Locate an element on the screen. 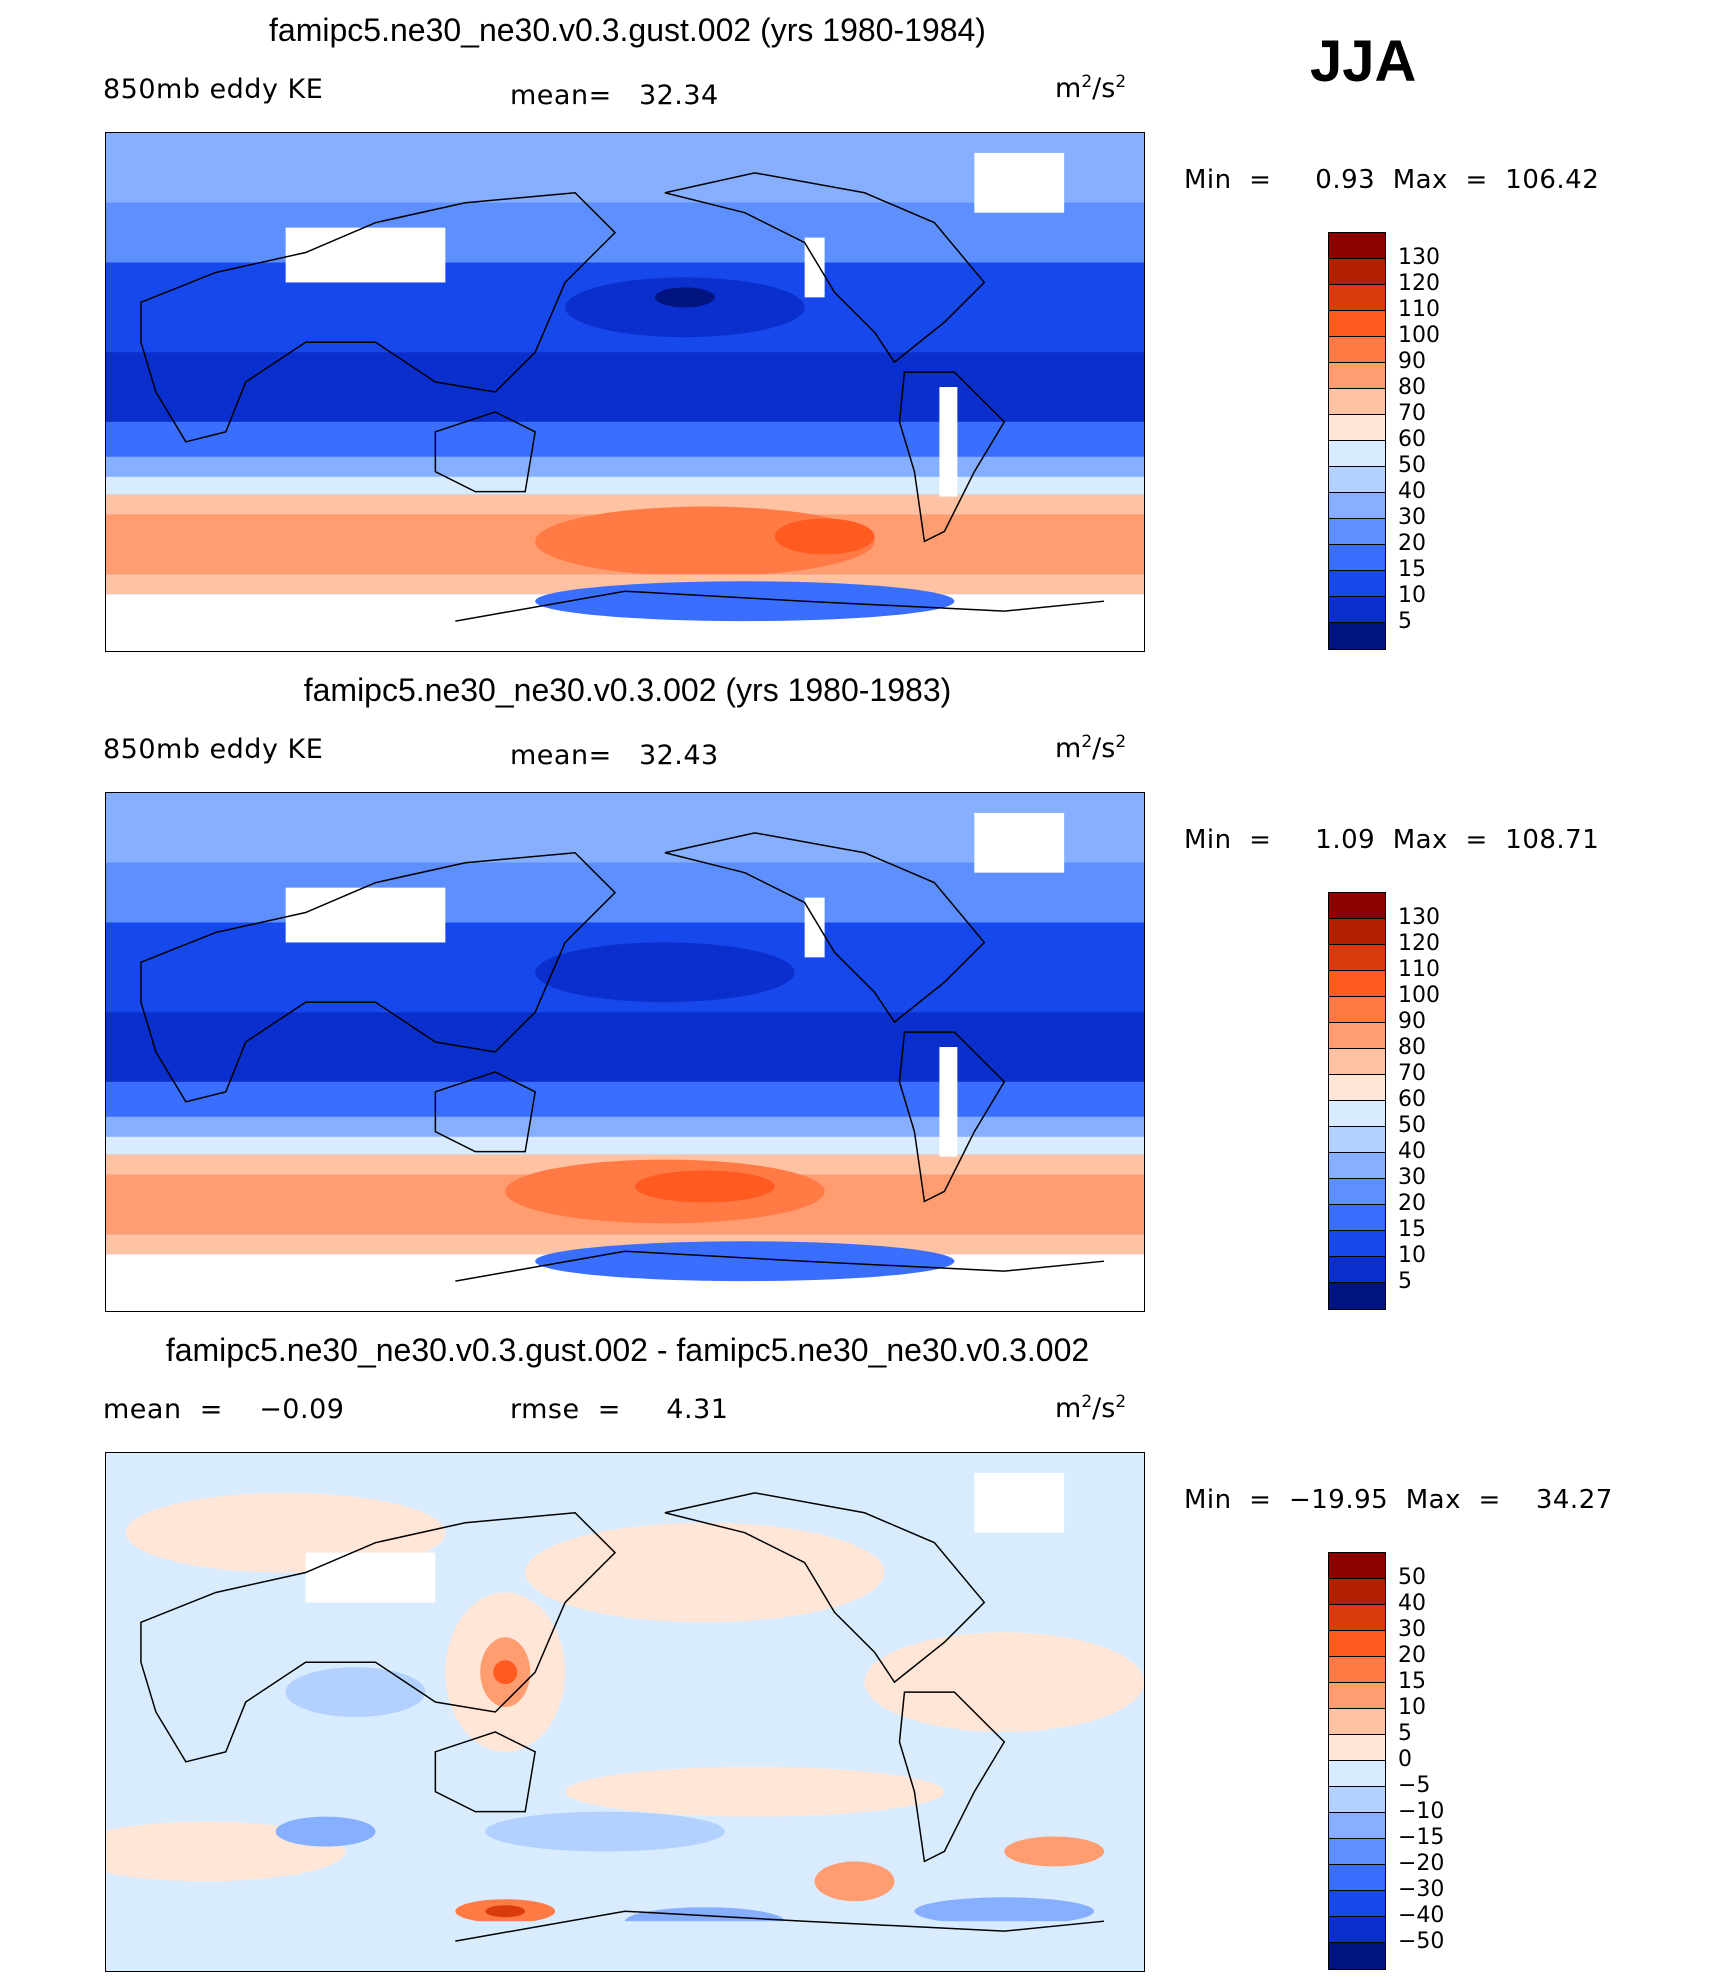  panel2-colorbar-label: 60 is located at coordinates (1412, 1099).